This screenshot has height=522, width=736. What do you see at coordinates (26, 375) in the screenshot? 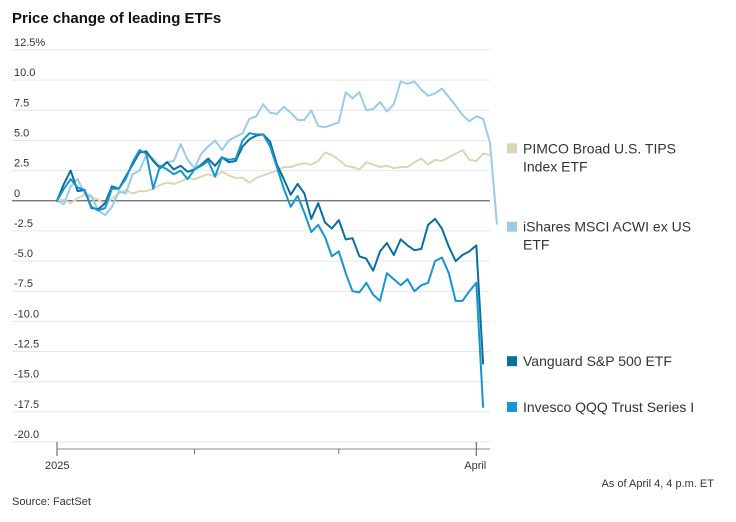
I see `y-tick-label: -15.0` at bounding box center [26, 375].